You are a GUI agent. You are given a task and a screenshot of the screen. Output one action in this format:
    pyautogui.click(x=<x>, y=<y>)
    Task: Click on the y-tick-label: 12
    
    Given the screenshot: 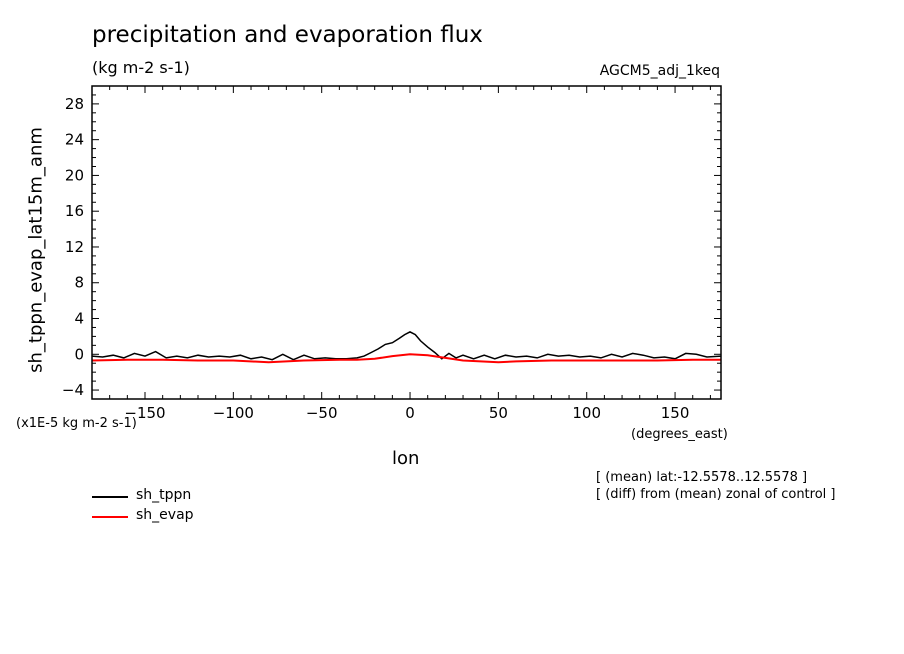 What is the action you would take?
    pyautogui.click(x=74, y=247)
    